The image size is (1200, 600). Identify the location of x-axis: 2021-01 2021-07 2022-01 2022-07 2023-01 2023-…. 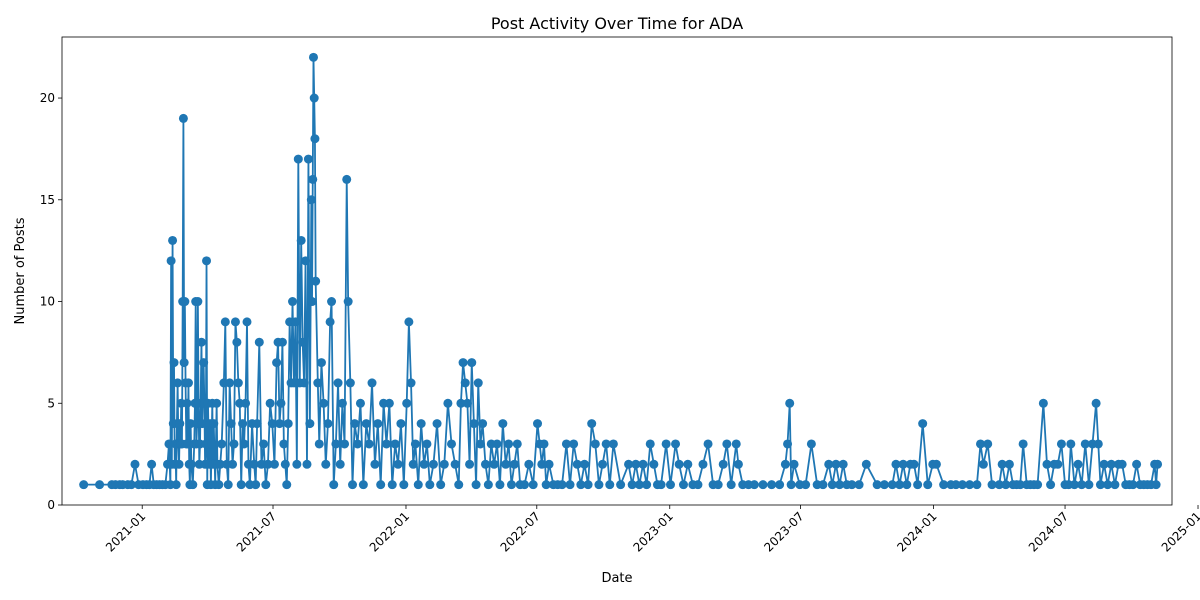
(651, 530).